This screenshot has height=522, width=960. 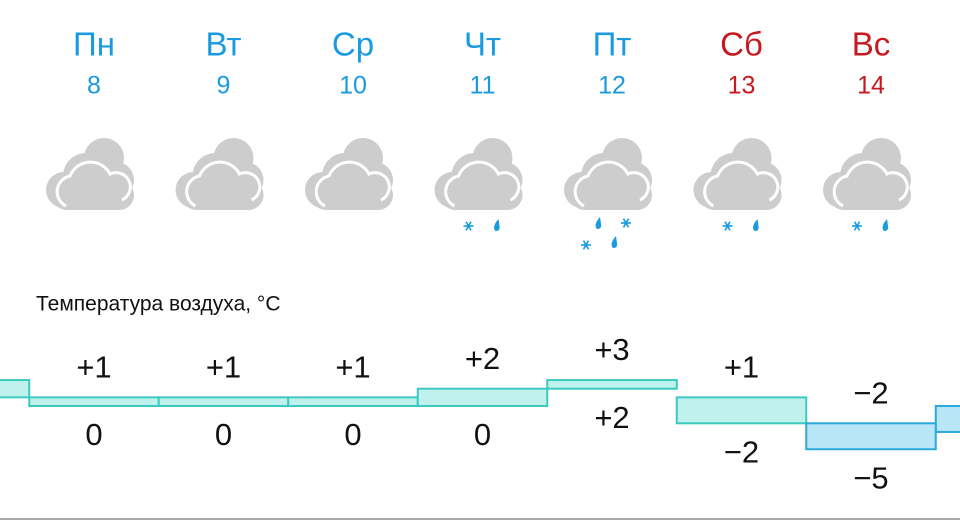 What do you see at coordinates (871, 44) in the screenshot?
I see `weekday: Вс` at bounding box center [871, 44].